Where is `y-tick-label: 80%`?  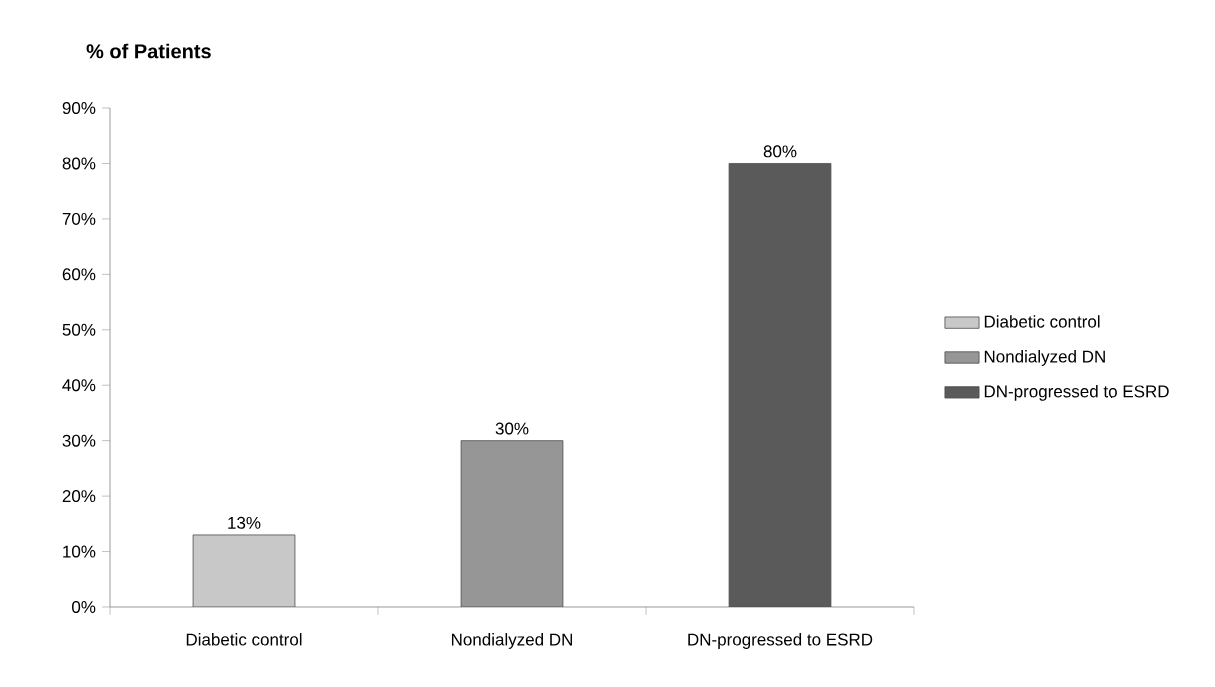
y-tick-label: 80% is located at coordinates (79, 163).